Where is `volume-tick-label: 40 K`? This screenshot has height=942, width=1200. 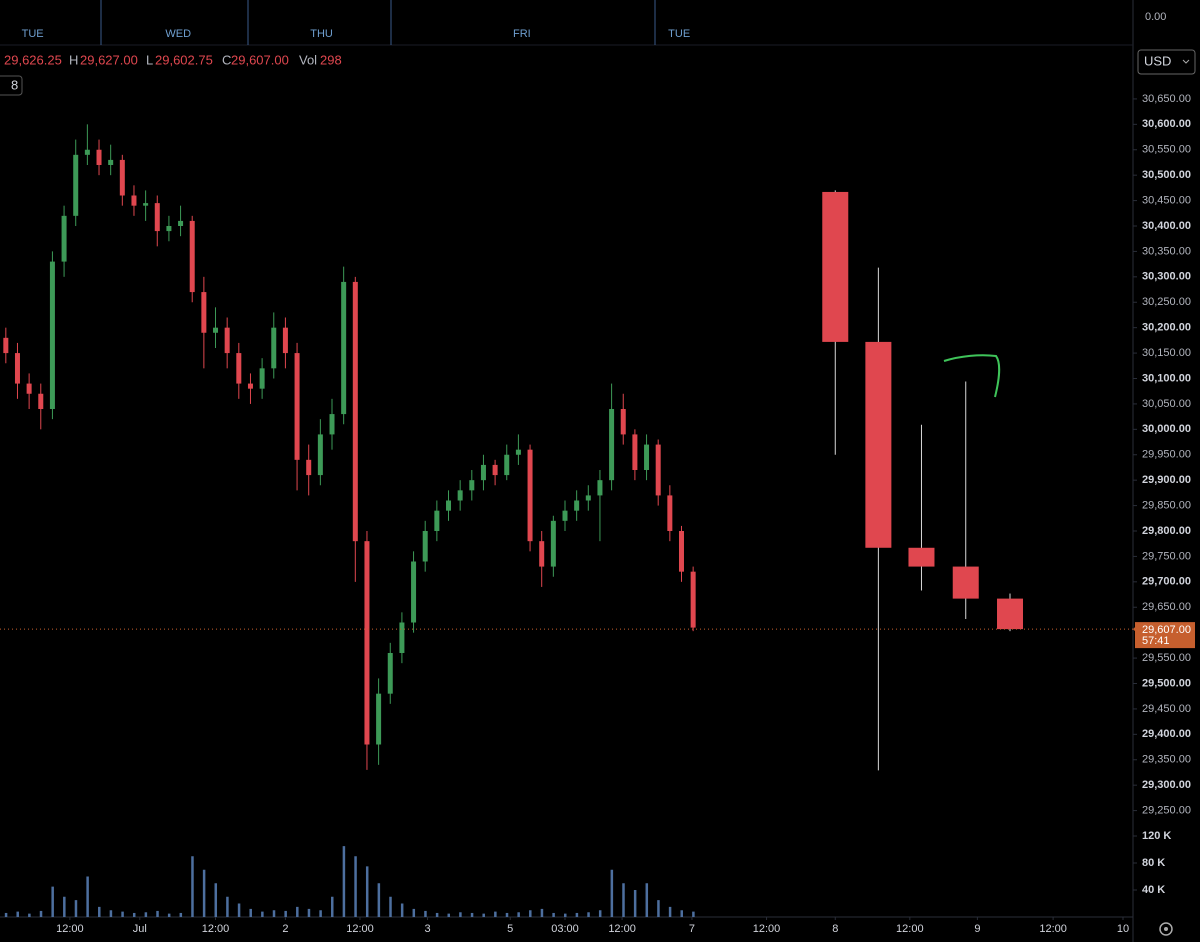 volume-tick-label: 40 K is located at coordinates (1153, 890).